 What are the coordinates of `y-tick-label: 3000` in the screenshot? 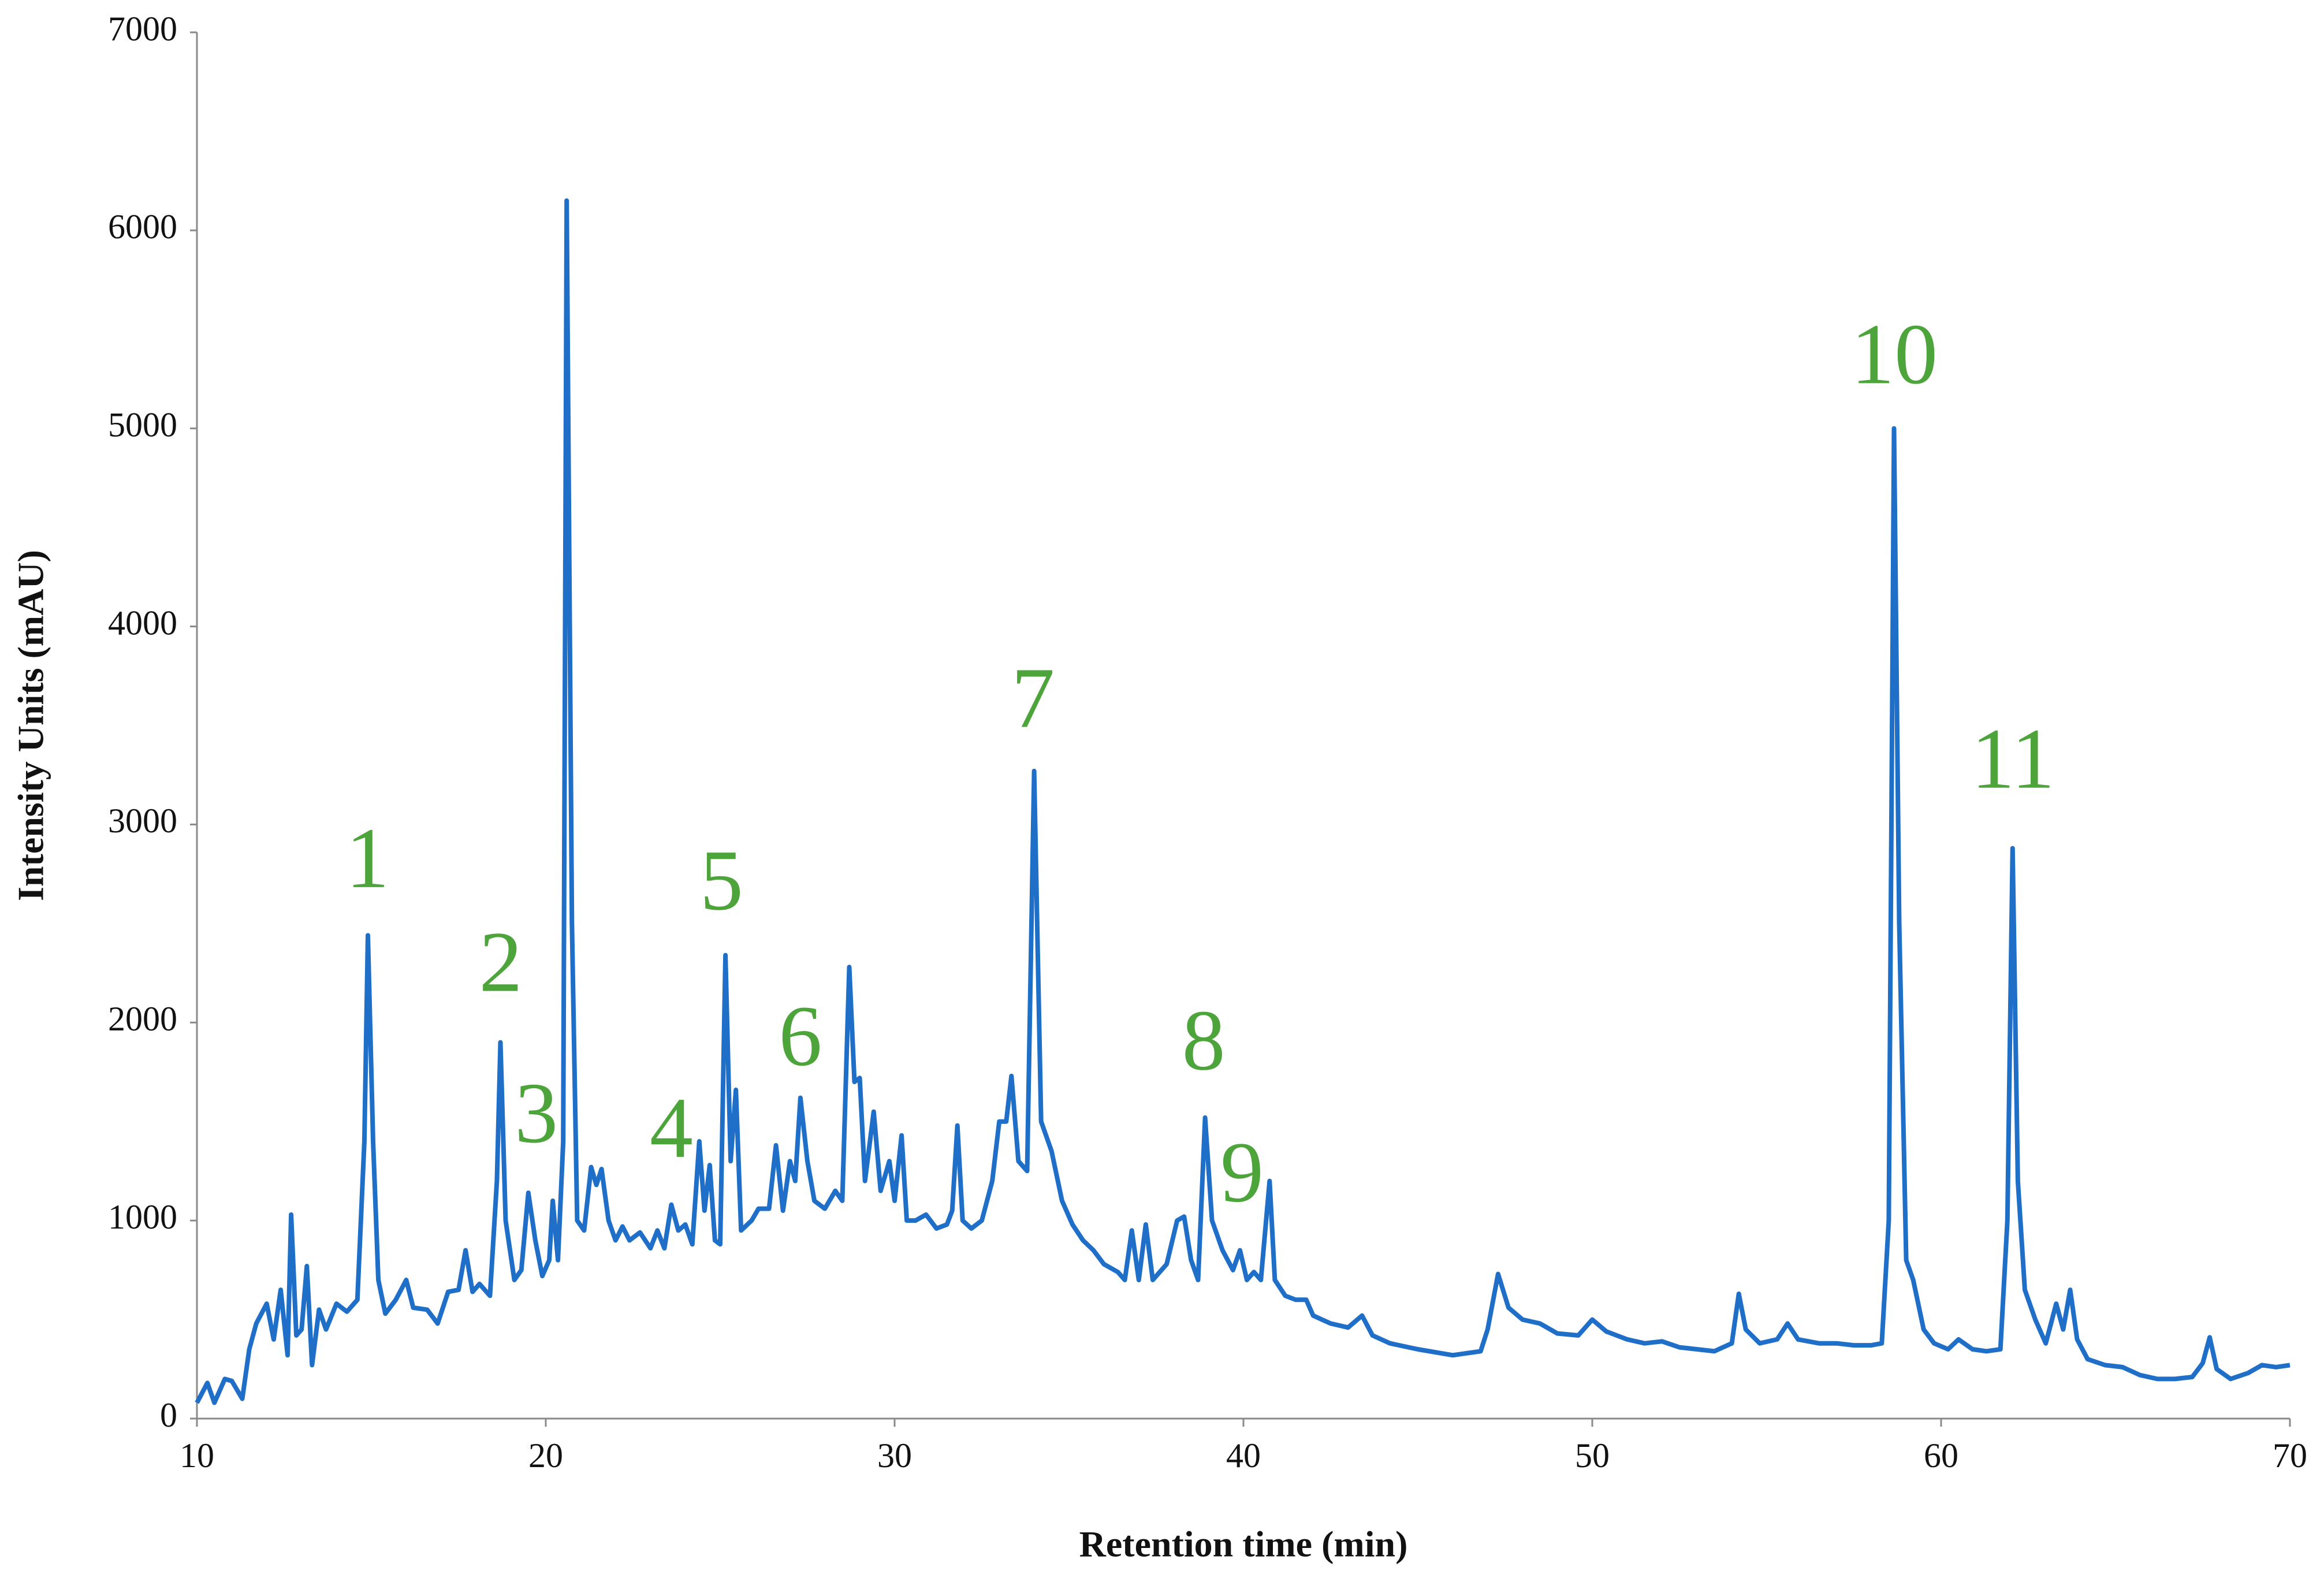 It's located at (142, 821).